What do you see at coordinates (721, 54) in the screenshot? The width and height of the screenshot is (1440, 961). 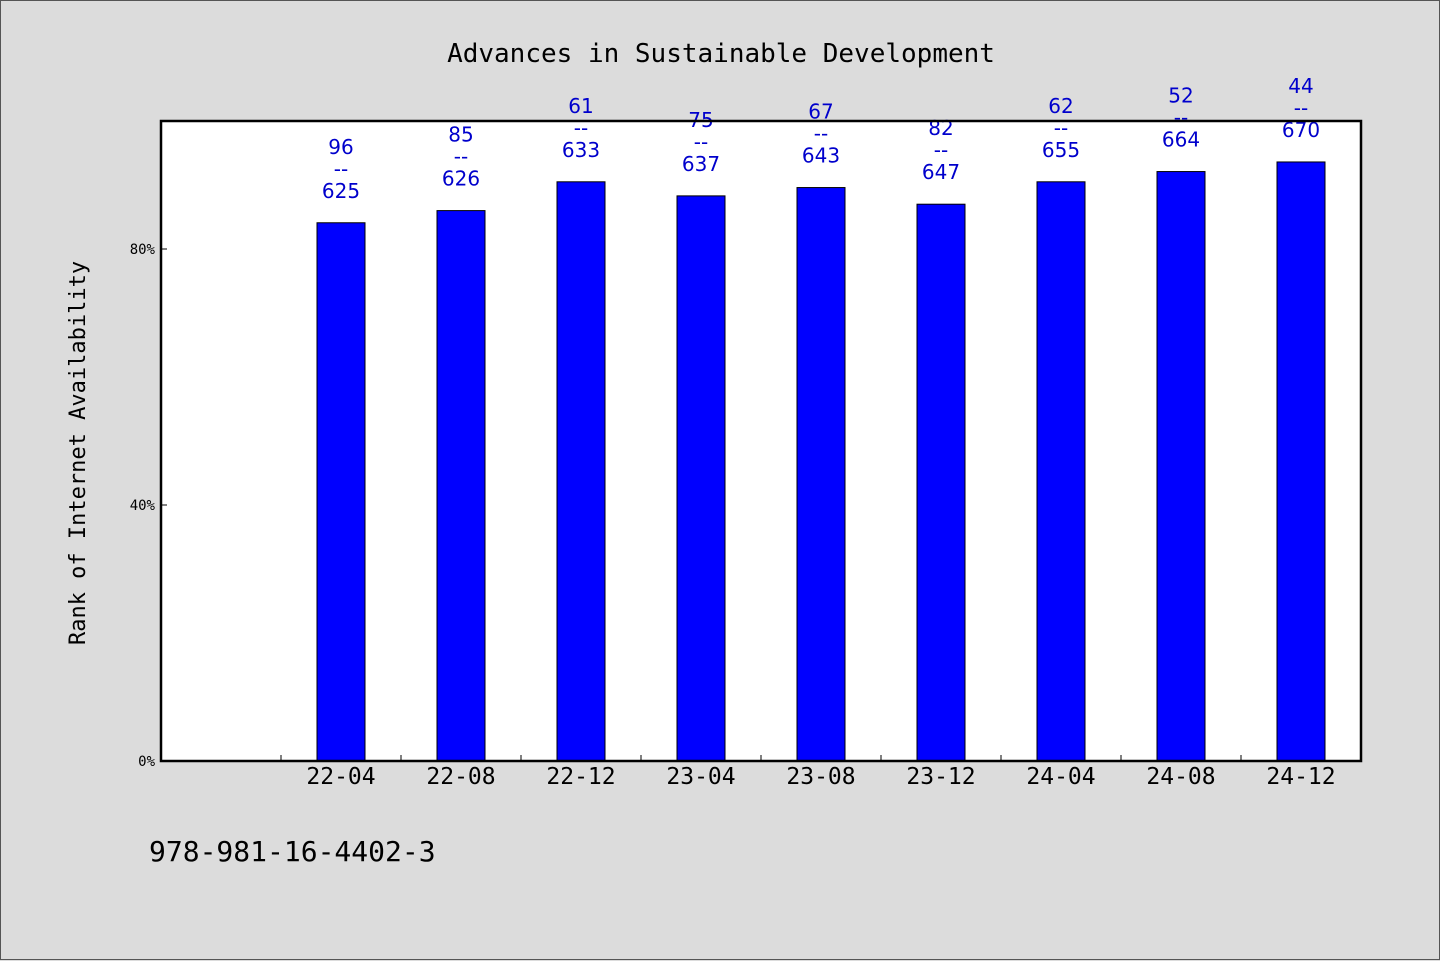 I see `chart-title: Advances in Sustainable Development` at bounding box center [721, 54].